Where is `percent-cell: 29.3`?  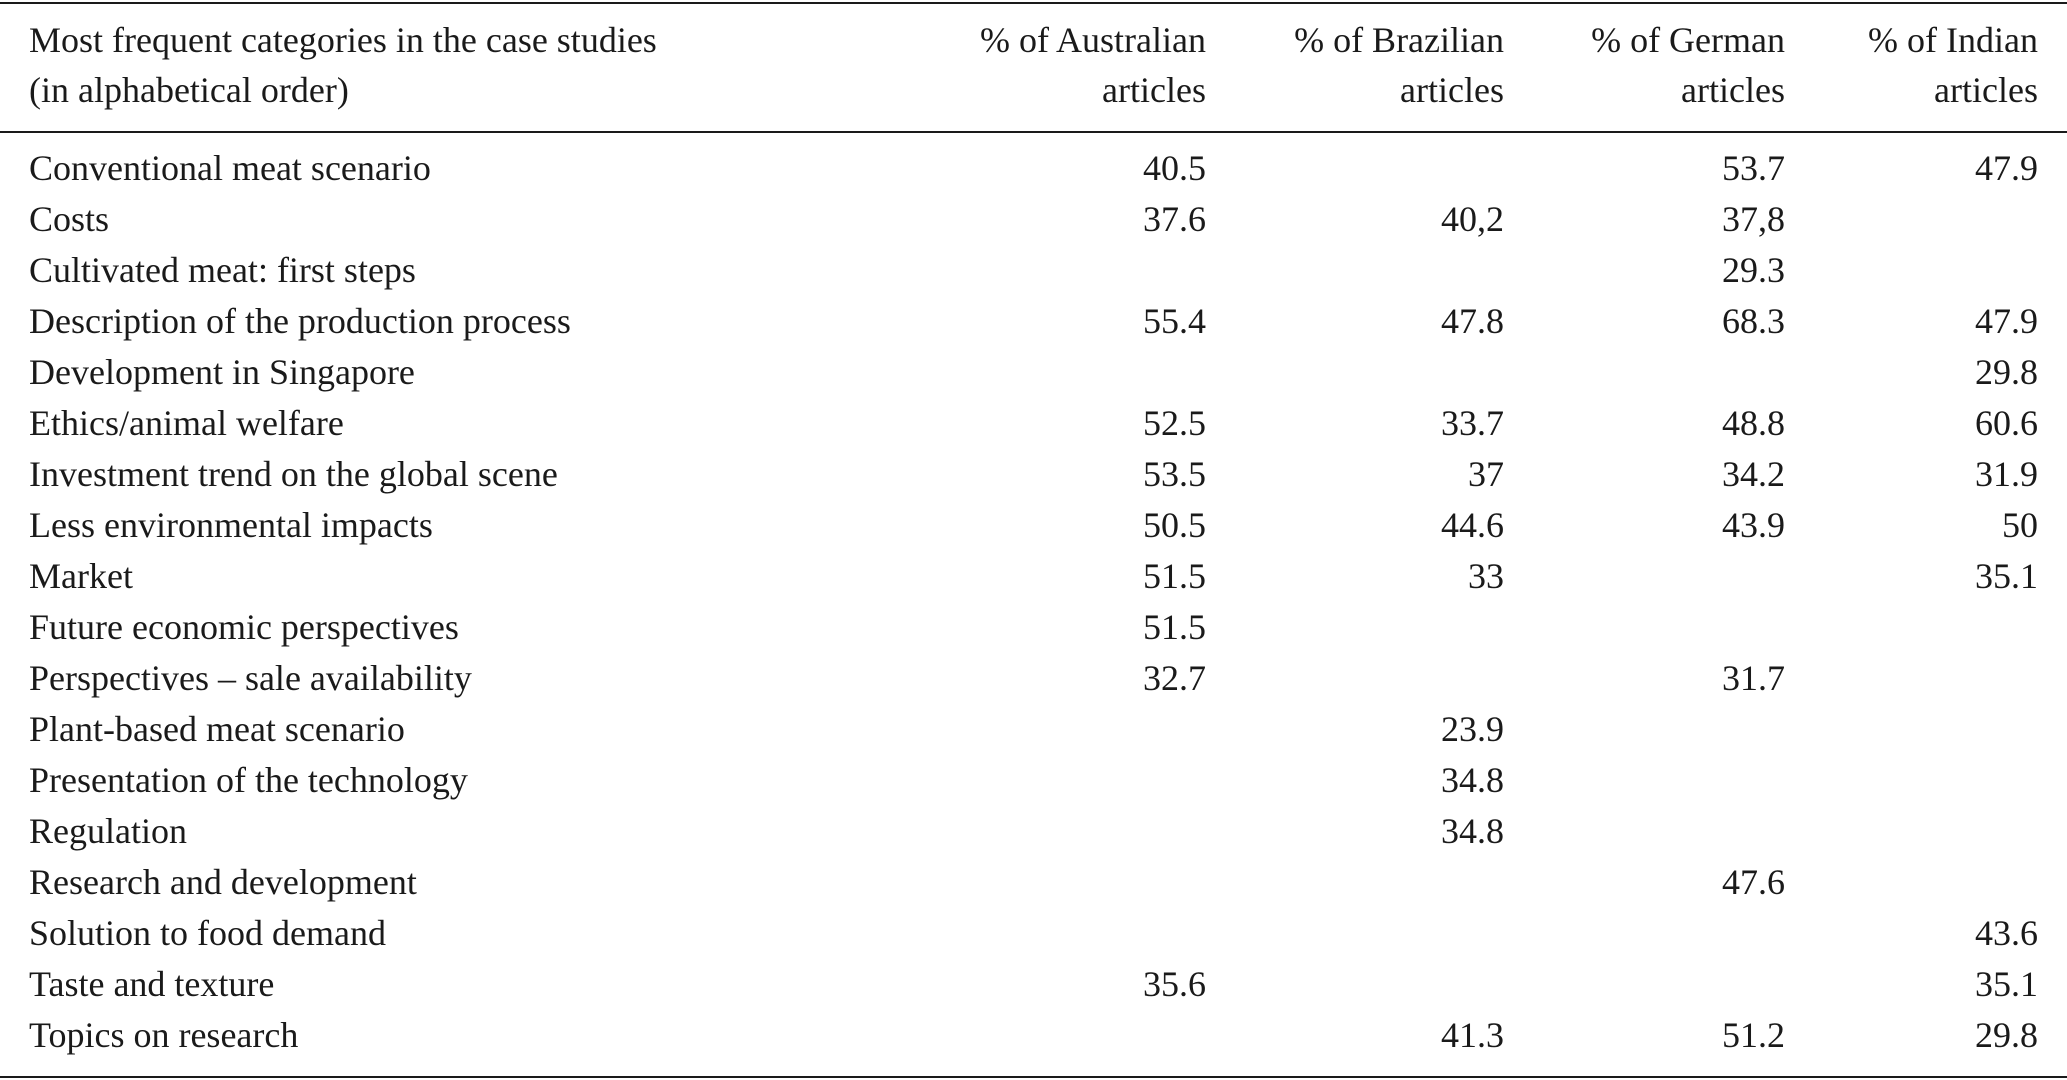 percent-cell: 29.3 is located at coordinates (1753, 270).